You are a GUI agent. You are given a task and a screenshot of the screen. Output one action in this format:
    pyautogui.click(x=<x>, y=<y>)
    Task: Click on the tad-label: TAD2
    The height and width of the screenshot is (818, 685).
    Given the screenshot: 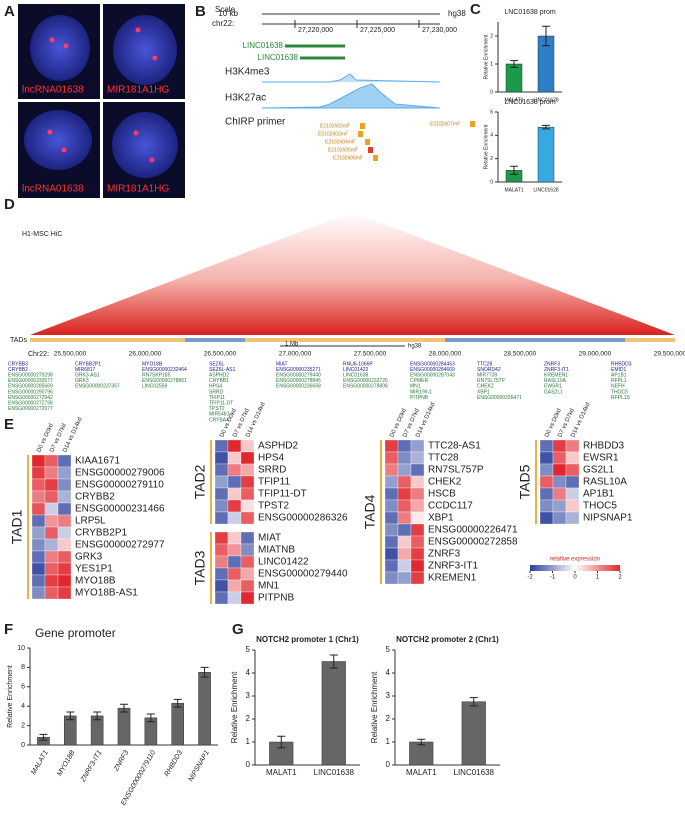 What is the action you would take?
    pyautogui.click(x=200, y=481)
    